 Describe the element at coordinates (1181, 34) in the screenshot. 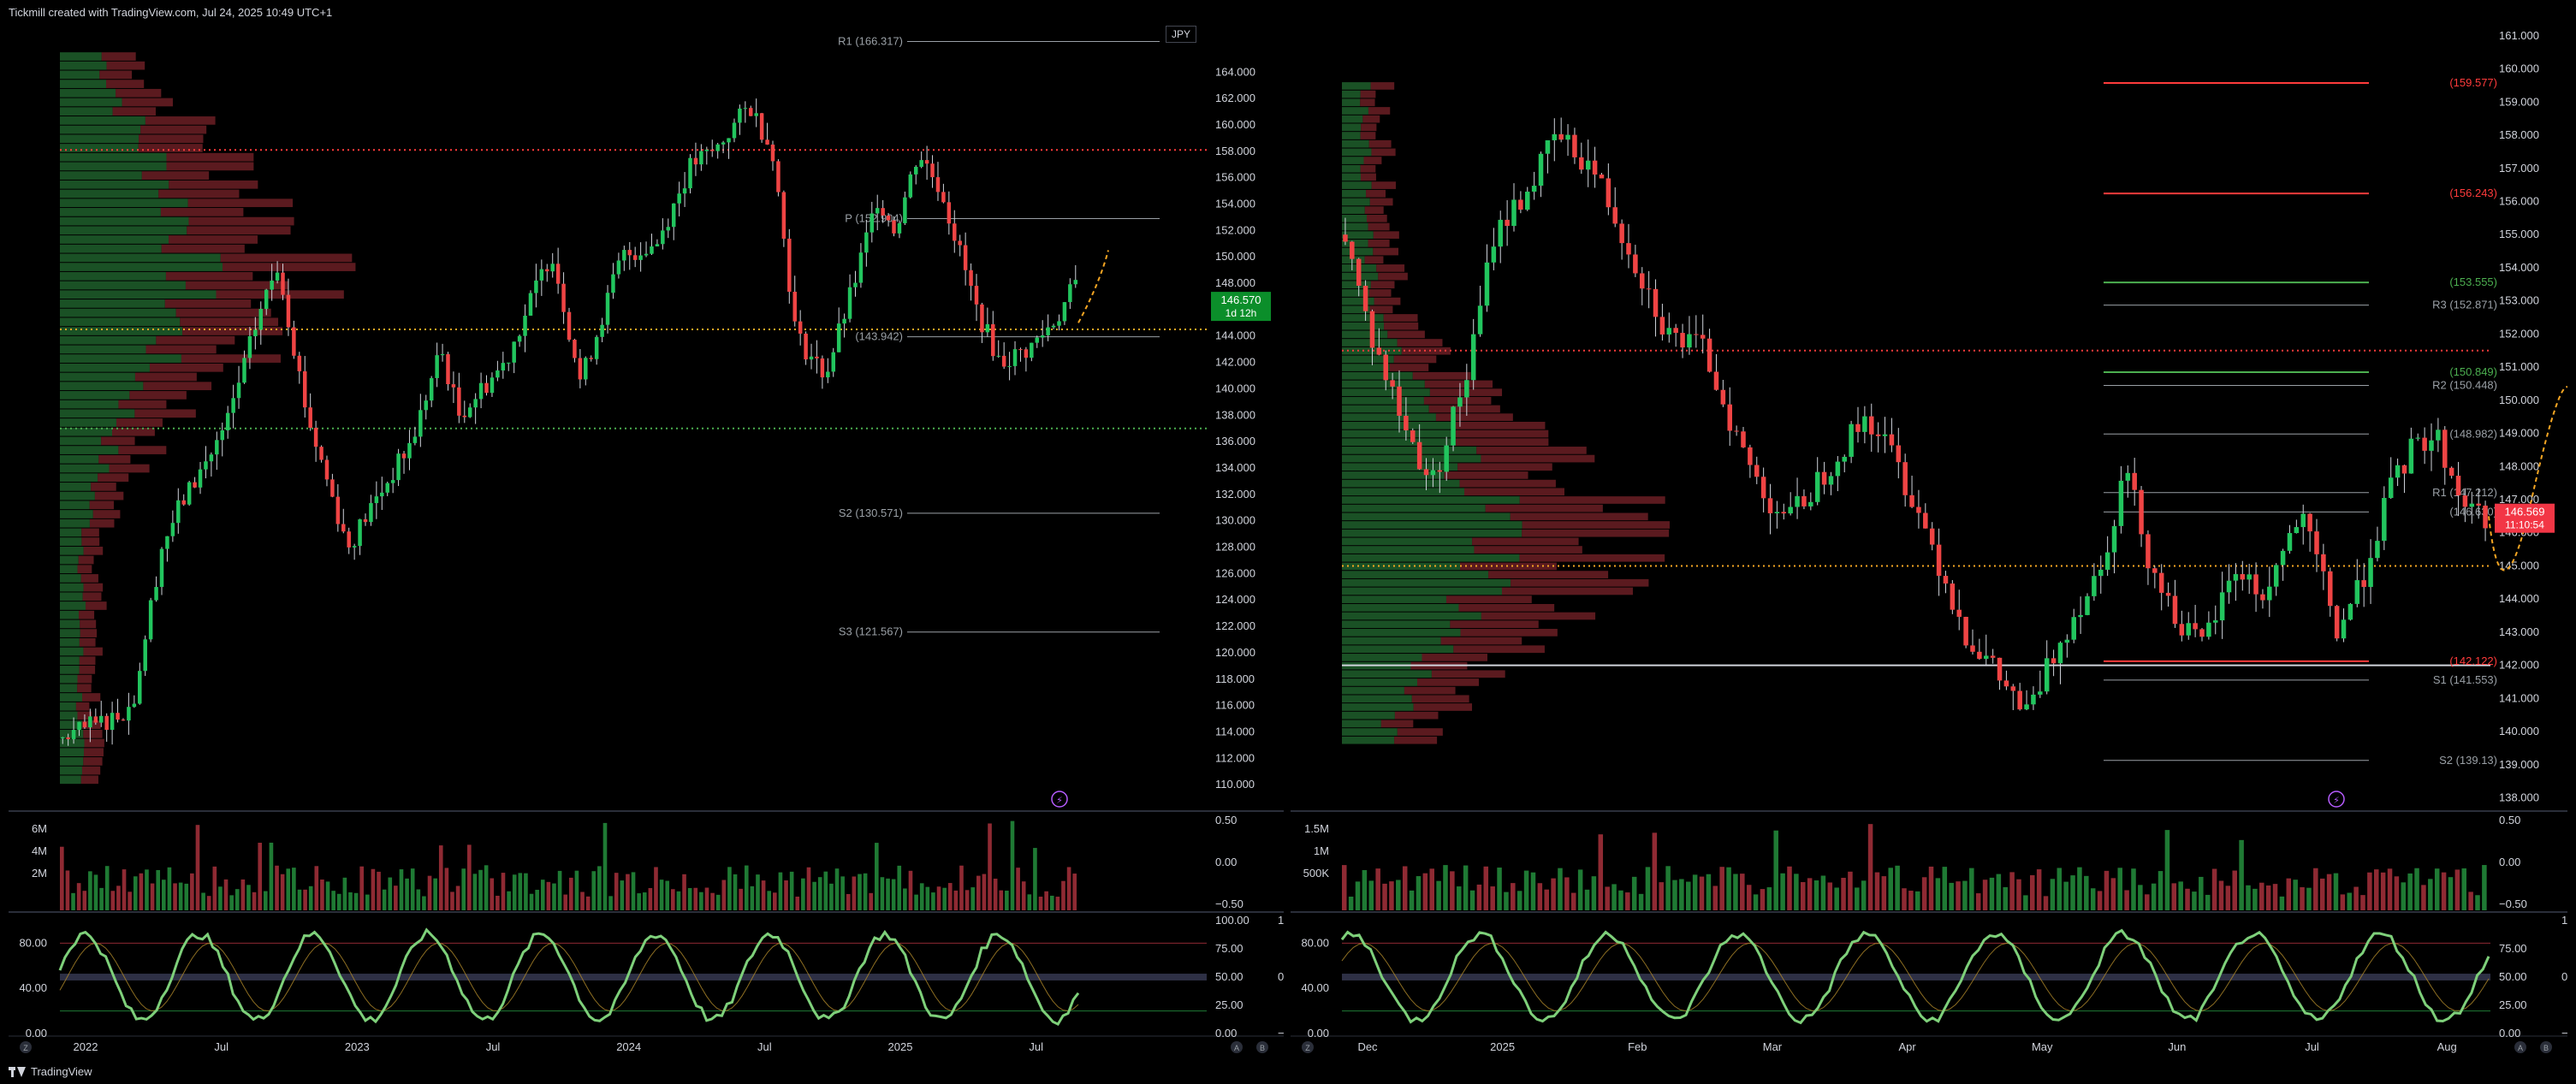

I see `currency-badge: JPY` at that location.